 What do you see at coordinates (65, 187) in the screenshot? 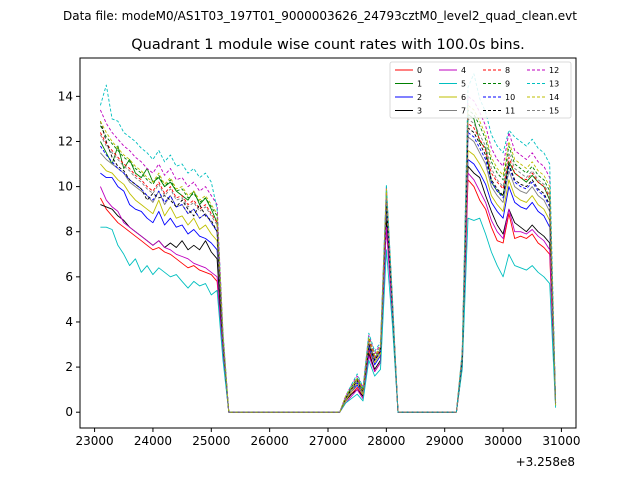
I see `y-tick-label: 10` at bounding box center [65, 187].